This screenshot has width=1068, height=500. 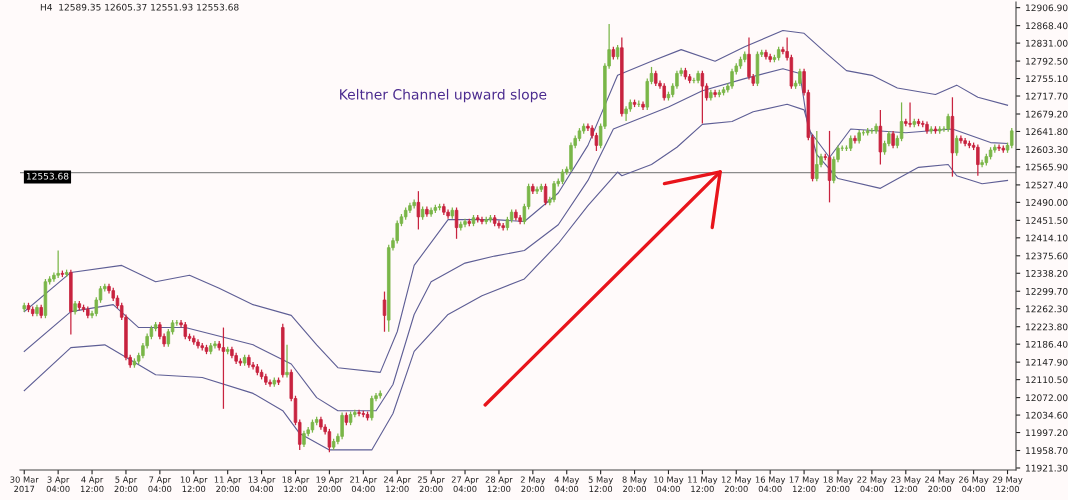 I want to click on x-tick-label: 11 May 12:00, so click(x=703, y=484).